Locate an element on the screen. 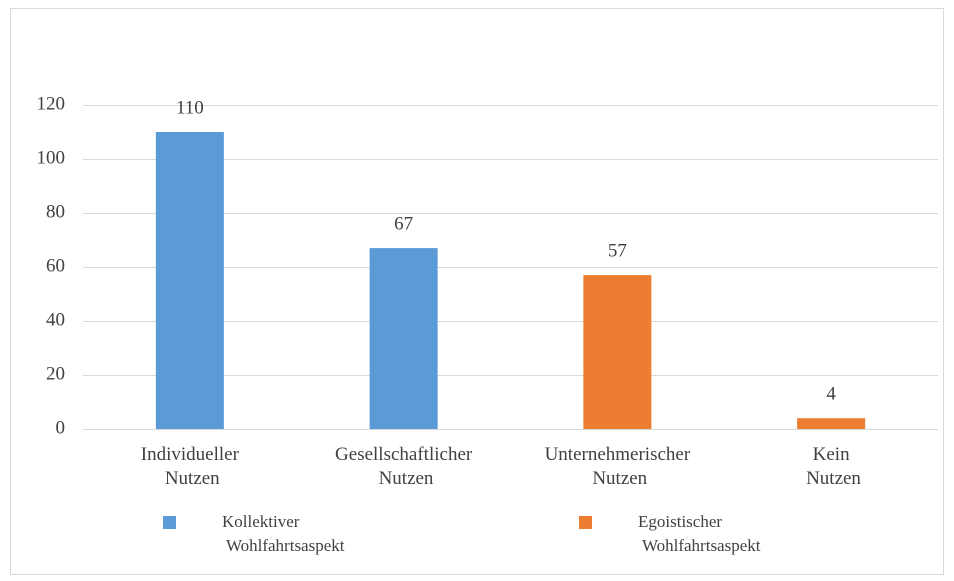  x-tick-label: Gesellschaftlicher Nutzen is located at coordinates (404, 466).